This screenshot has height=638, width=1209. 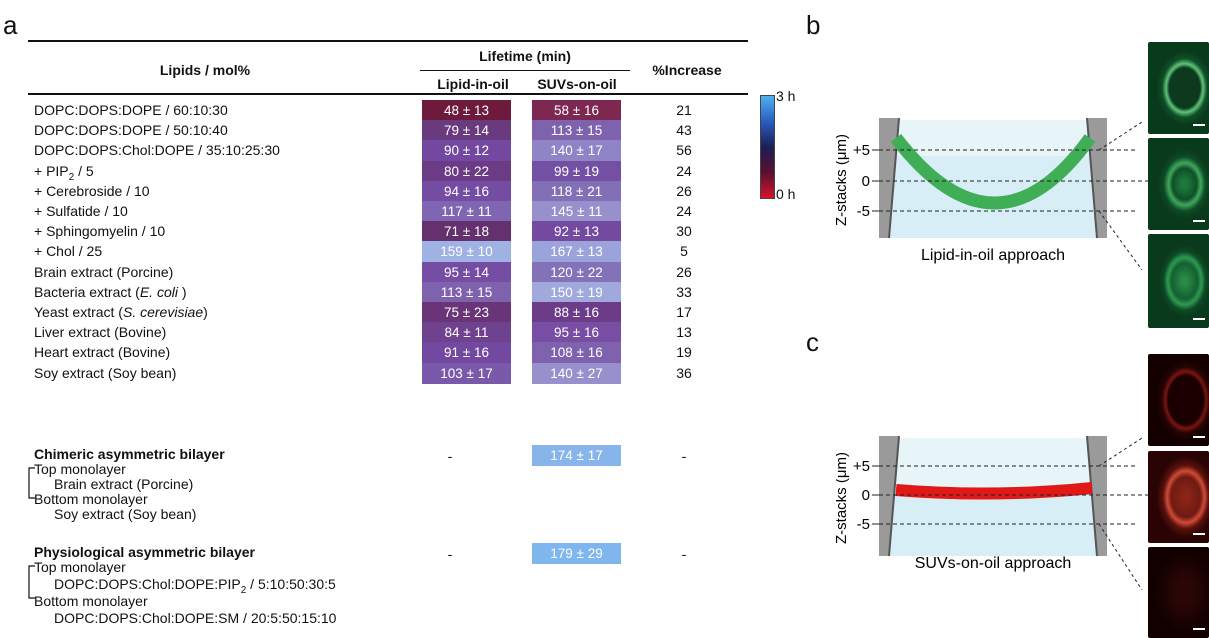 What do you see at coordinates (576, 110) in the screenshot?
I see `suvs-on-oil-cell: 58 ± 16` at bounding box center [576, 110].